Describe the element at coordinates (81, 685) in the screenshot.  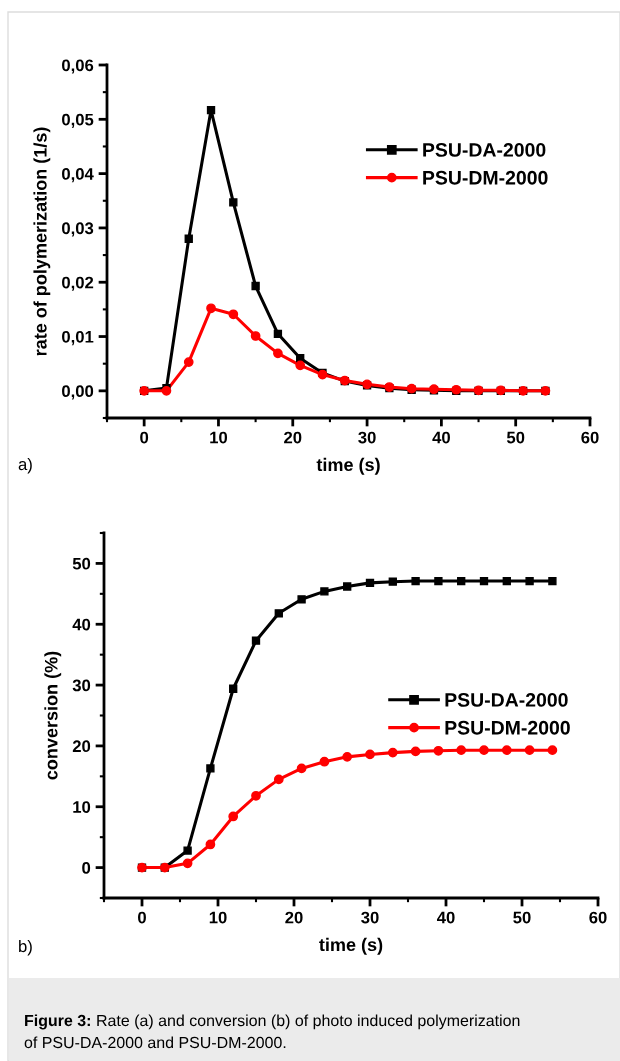
I see `y-tick-label: 30` at that location.